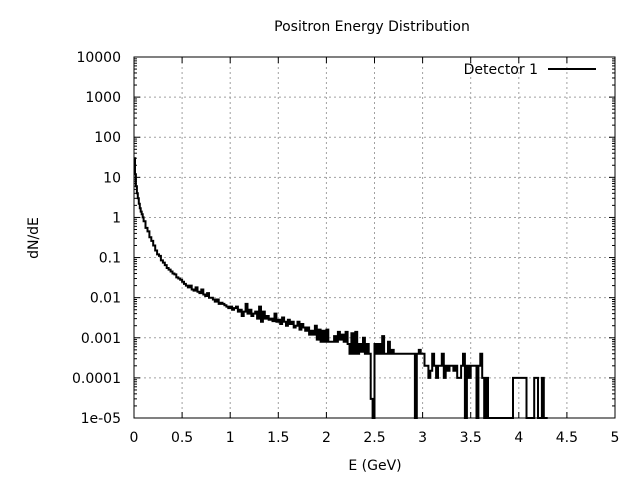 The width and height of the screenshot is (640, 480). What do you see at coordinates (278, 438) in the screenshot?
I see `x-tick-label: 1.5` at bounding box center [278, 438].